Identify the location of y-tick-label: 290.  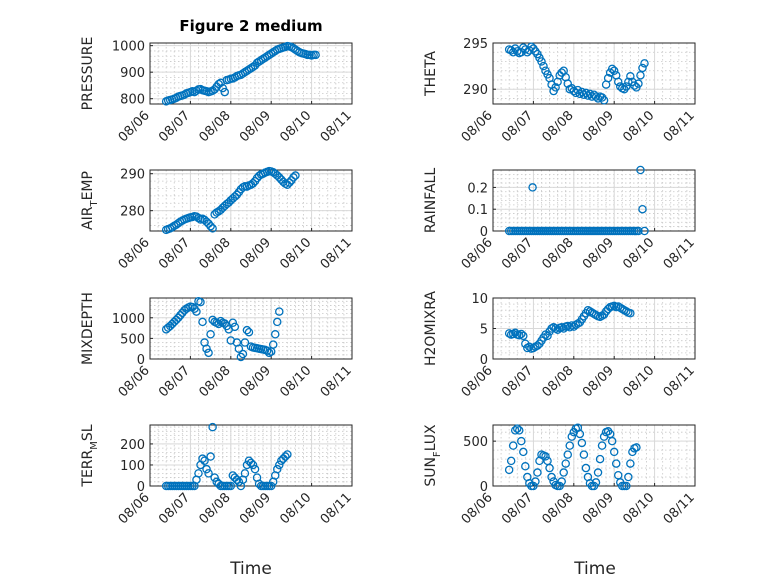
(132, 175).